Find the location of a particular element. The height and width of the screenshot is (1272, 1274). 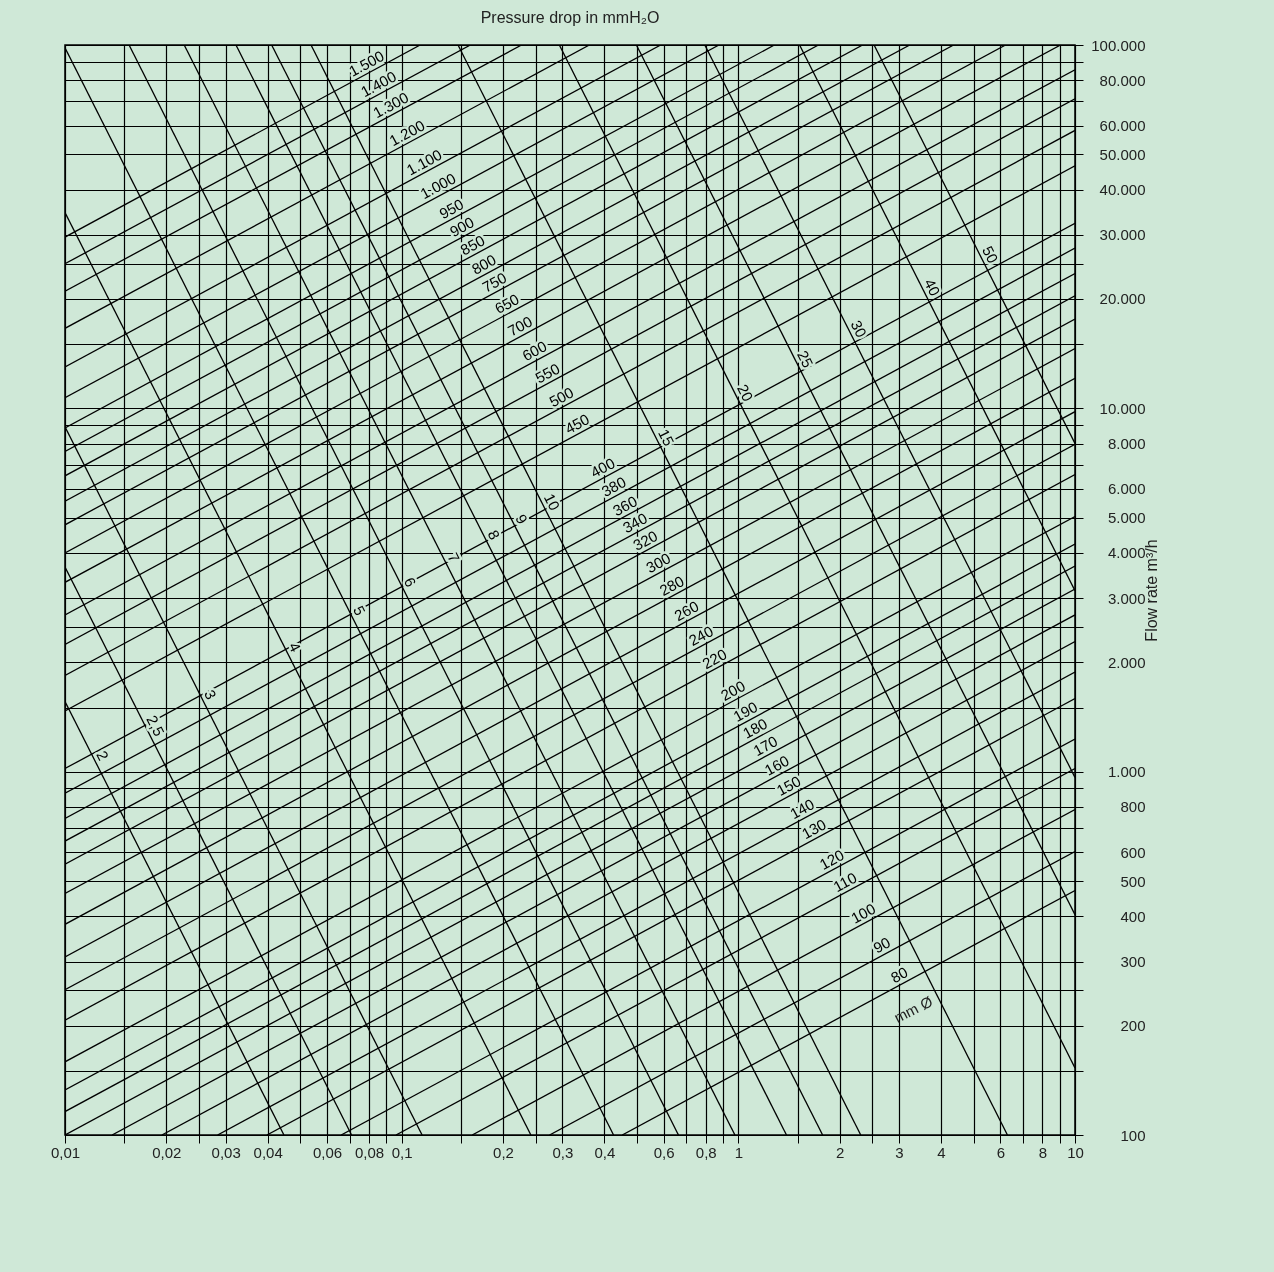

y-tick-label: 400 is located at coordinates (1133, 916).